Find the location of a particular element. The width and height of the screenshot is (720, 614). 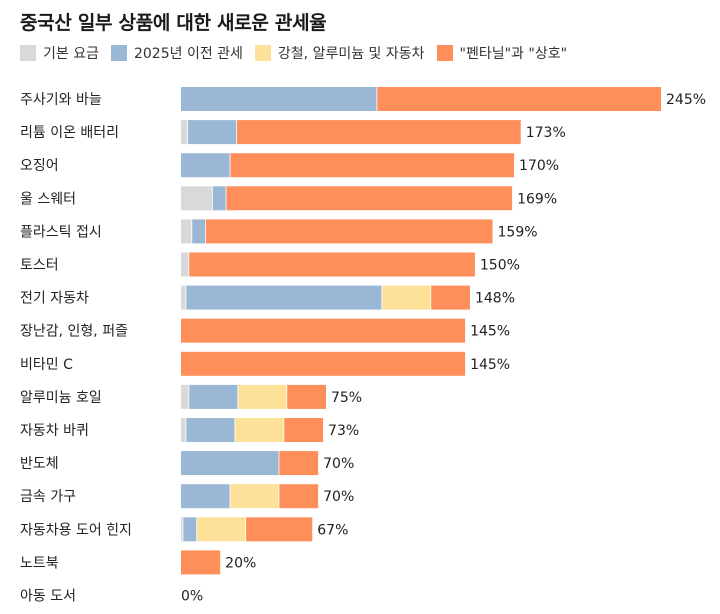

value-label: 75% is located at coordinates (346, 398).